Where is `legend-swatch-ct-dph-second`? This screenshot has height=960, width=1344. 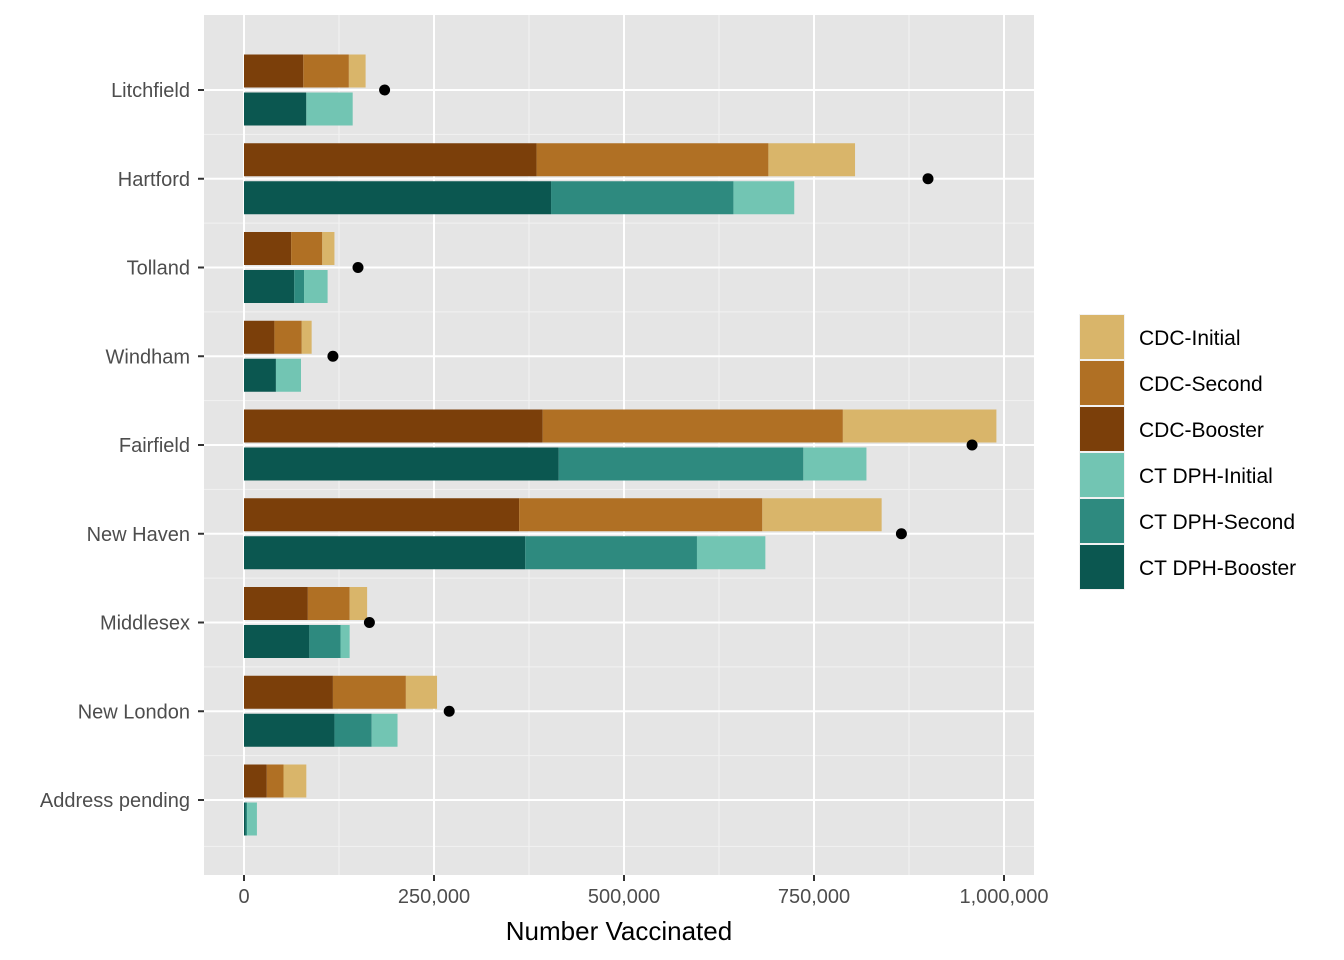
legend-swatch-ct-dph-second is located at coordinates (1102, 521).